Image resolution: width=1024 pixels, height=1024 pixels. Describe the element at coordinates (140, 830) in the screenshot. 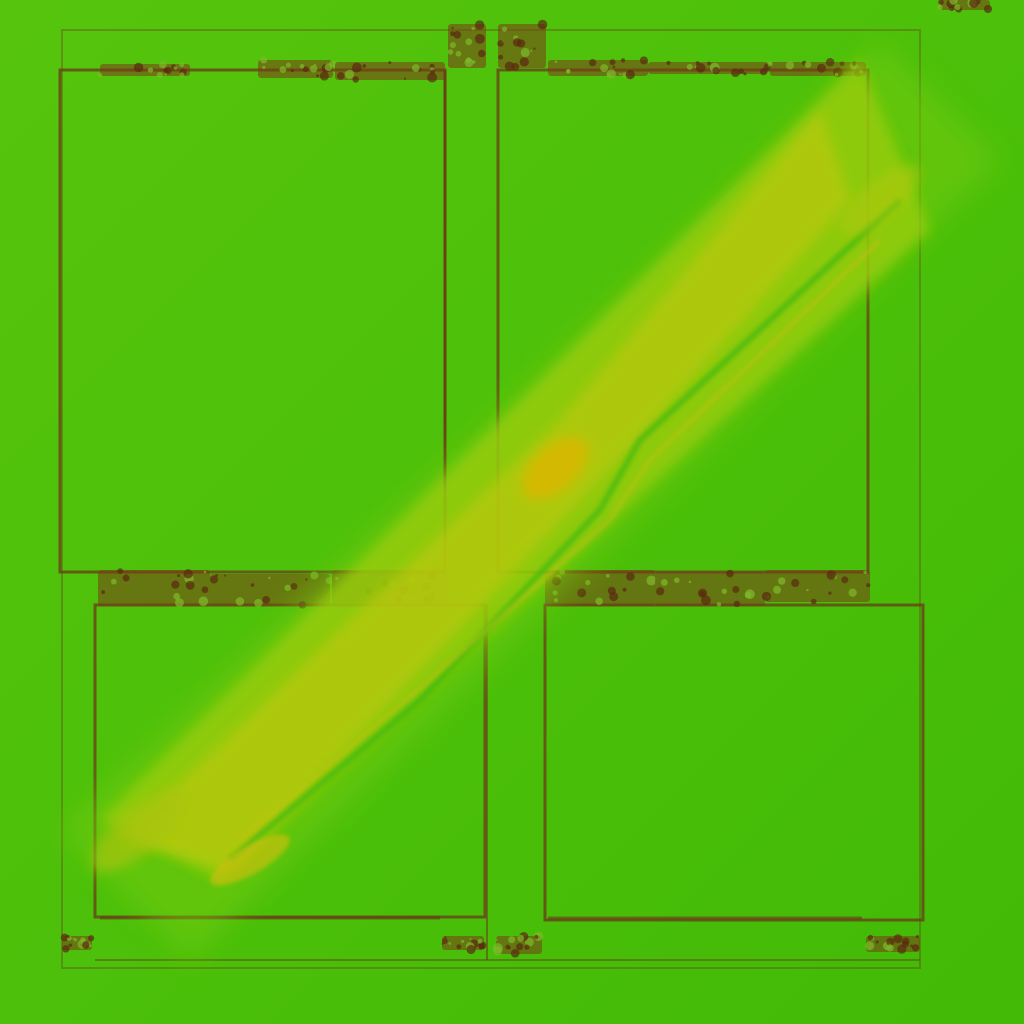

I see `diagonal-streak-tip` at that location.